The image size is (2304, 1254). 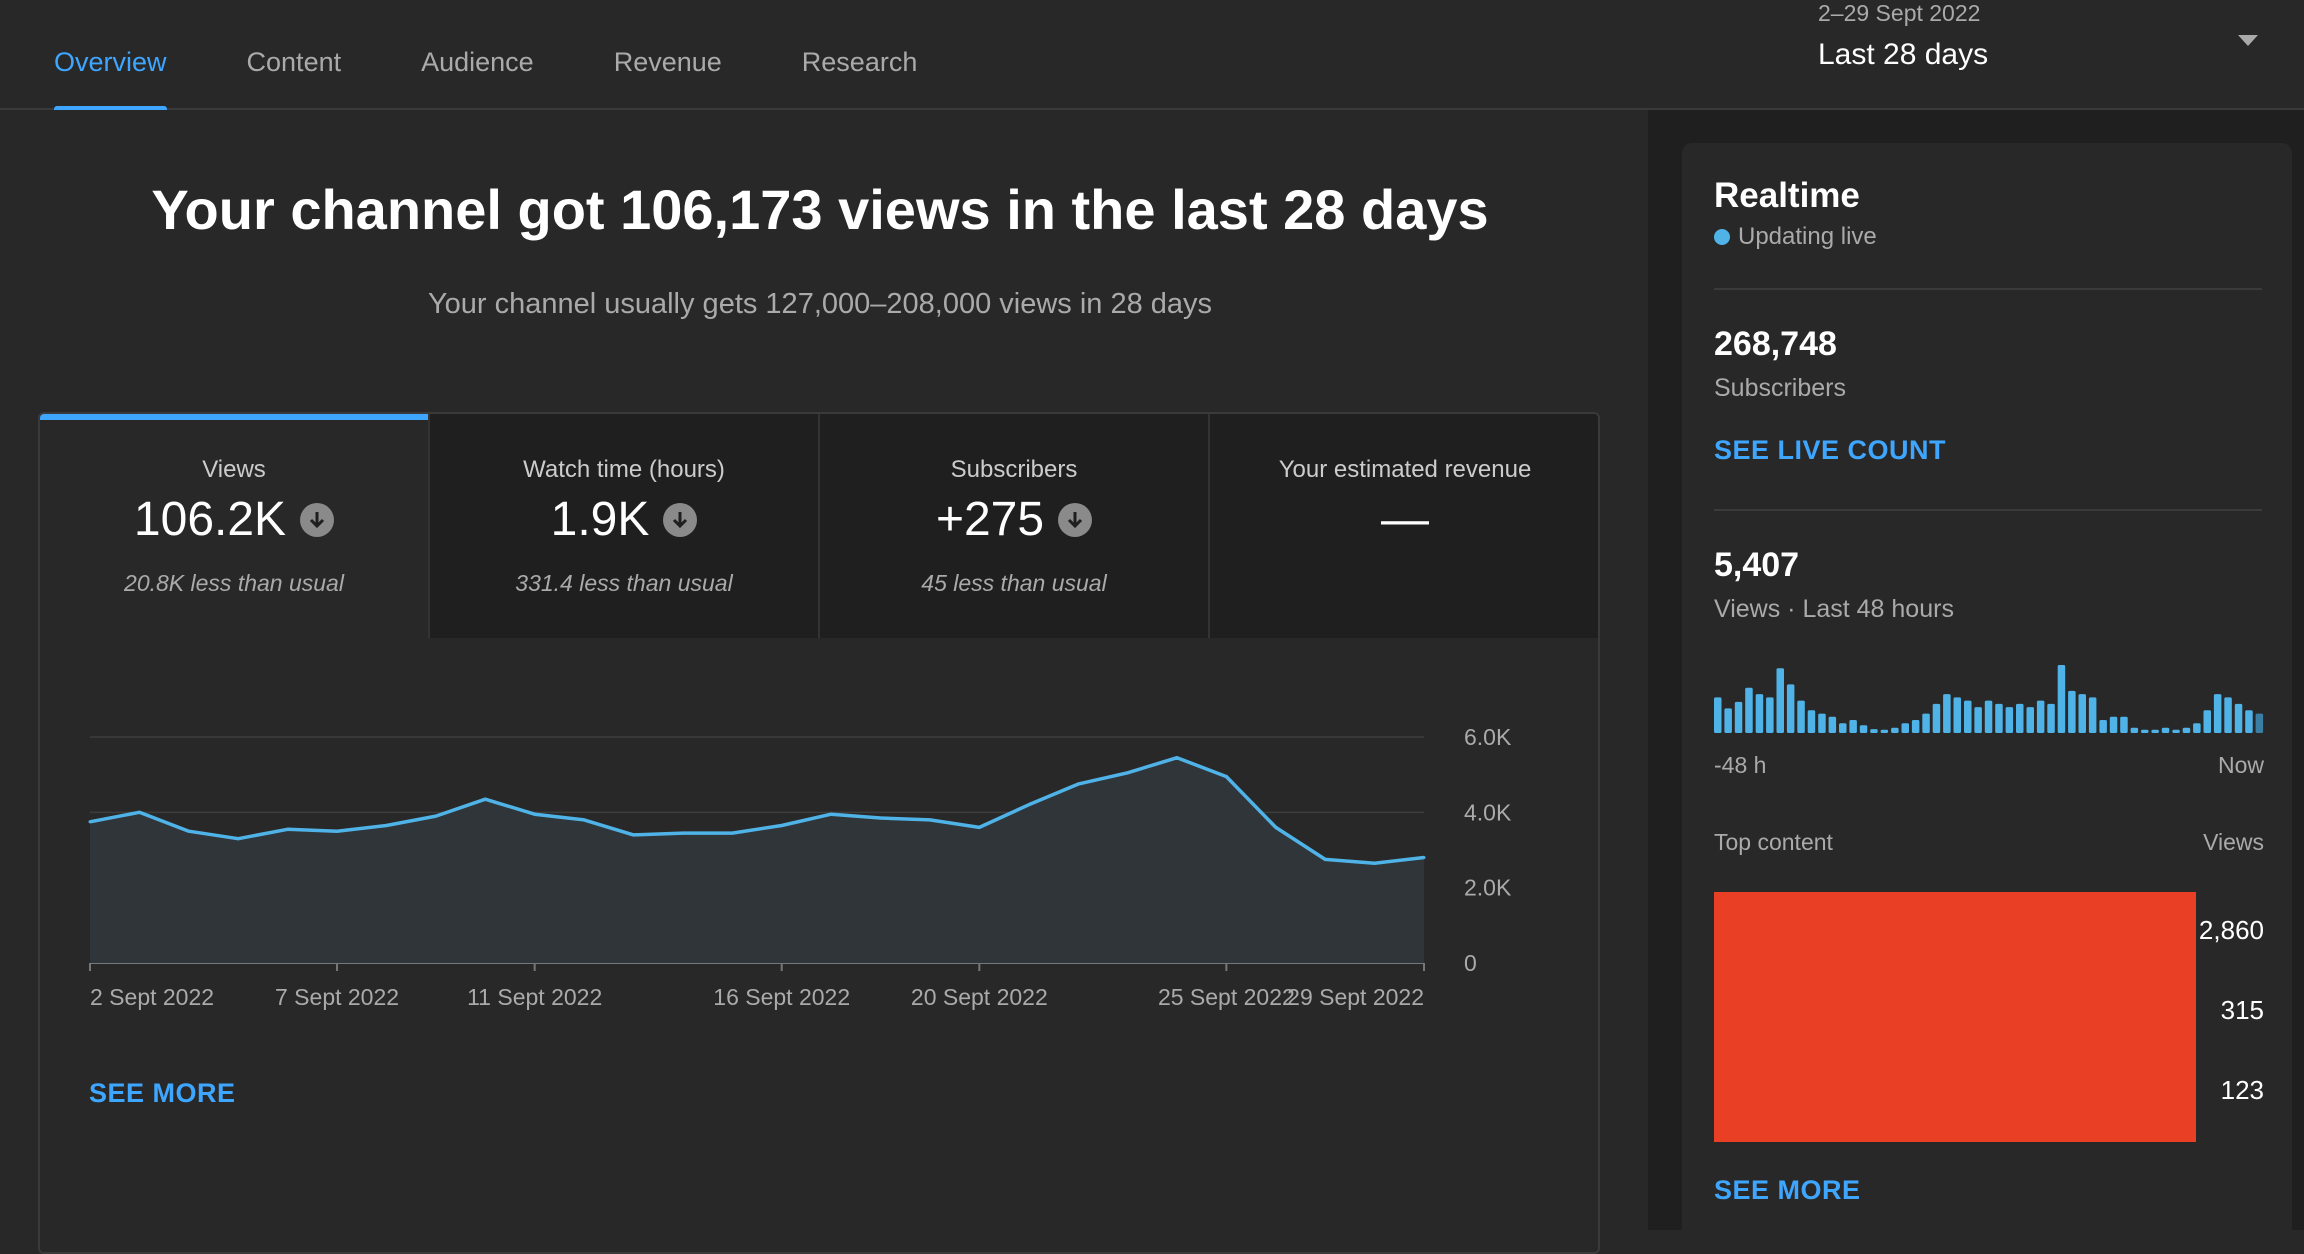 What do you see at coordinates (667, 62) in the screenshot?
I see `tab-revenue: Revenue` at bounding box center [667, 62].